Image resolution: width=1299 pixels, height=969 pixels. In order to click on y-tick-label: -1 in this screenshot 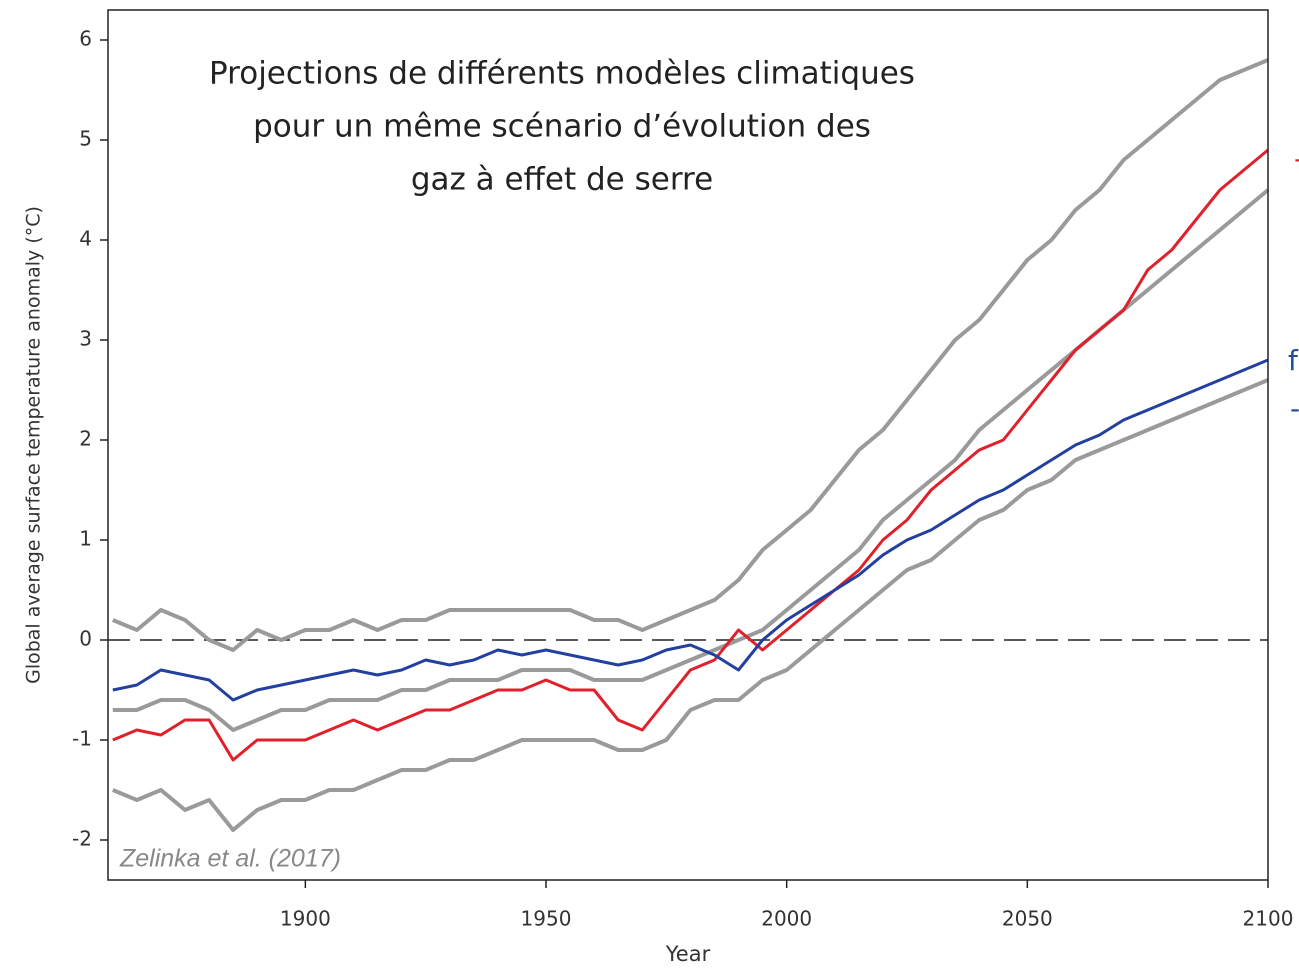, I will do `click(82, 739)`.